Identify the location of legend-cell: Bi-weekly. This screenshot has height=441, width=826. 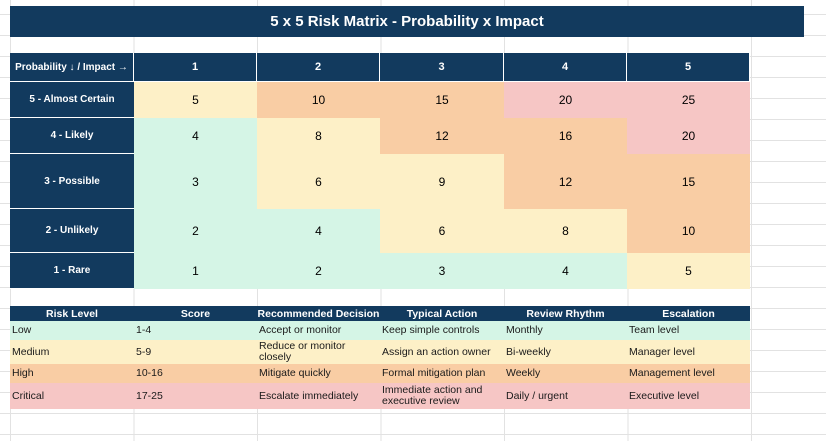
(565, 352).